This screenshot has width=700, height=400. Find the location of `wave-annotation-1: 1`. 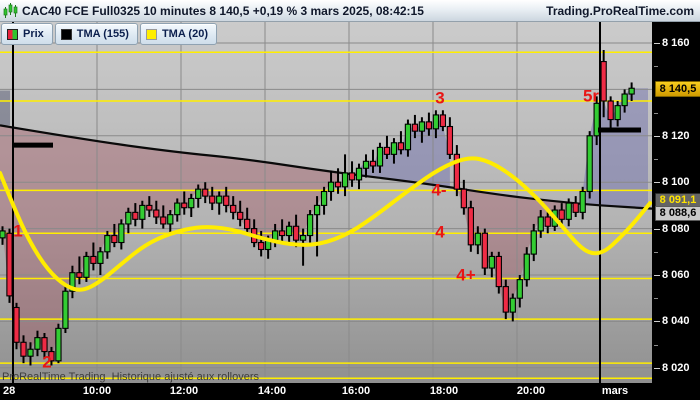

wave-annotation-1: 1 is located at coordinates (18, 231).